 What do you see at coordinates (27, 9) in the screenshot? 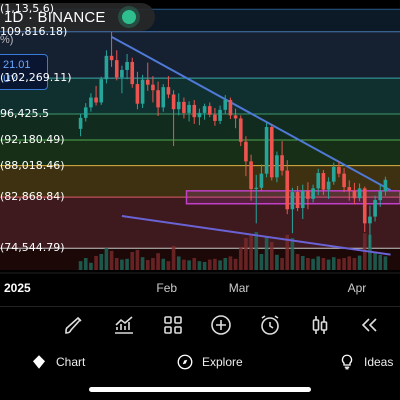
I see `fib-label: (1,13,5.6)` at bounding box center [27, 9].